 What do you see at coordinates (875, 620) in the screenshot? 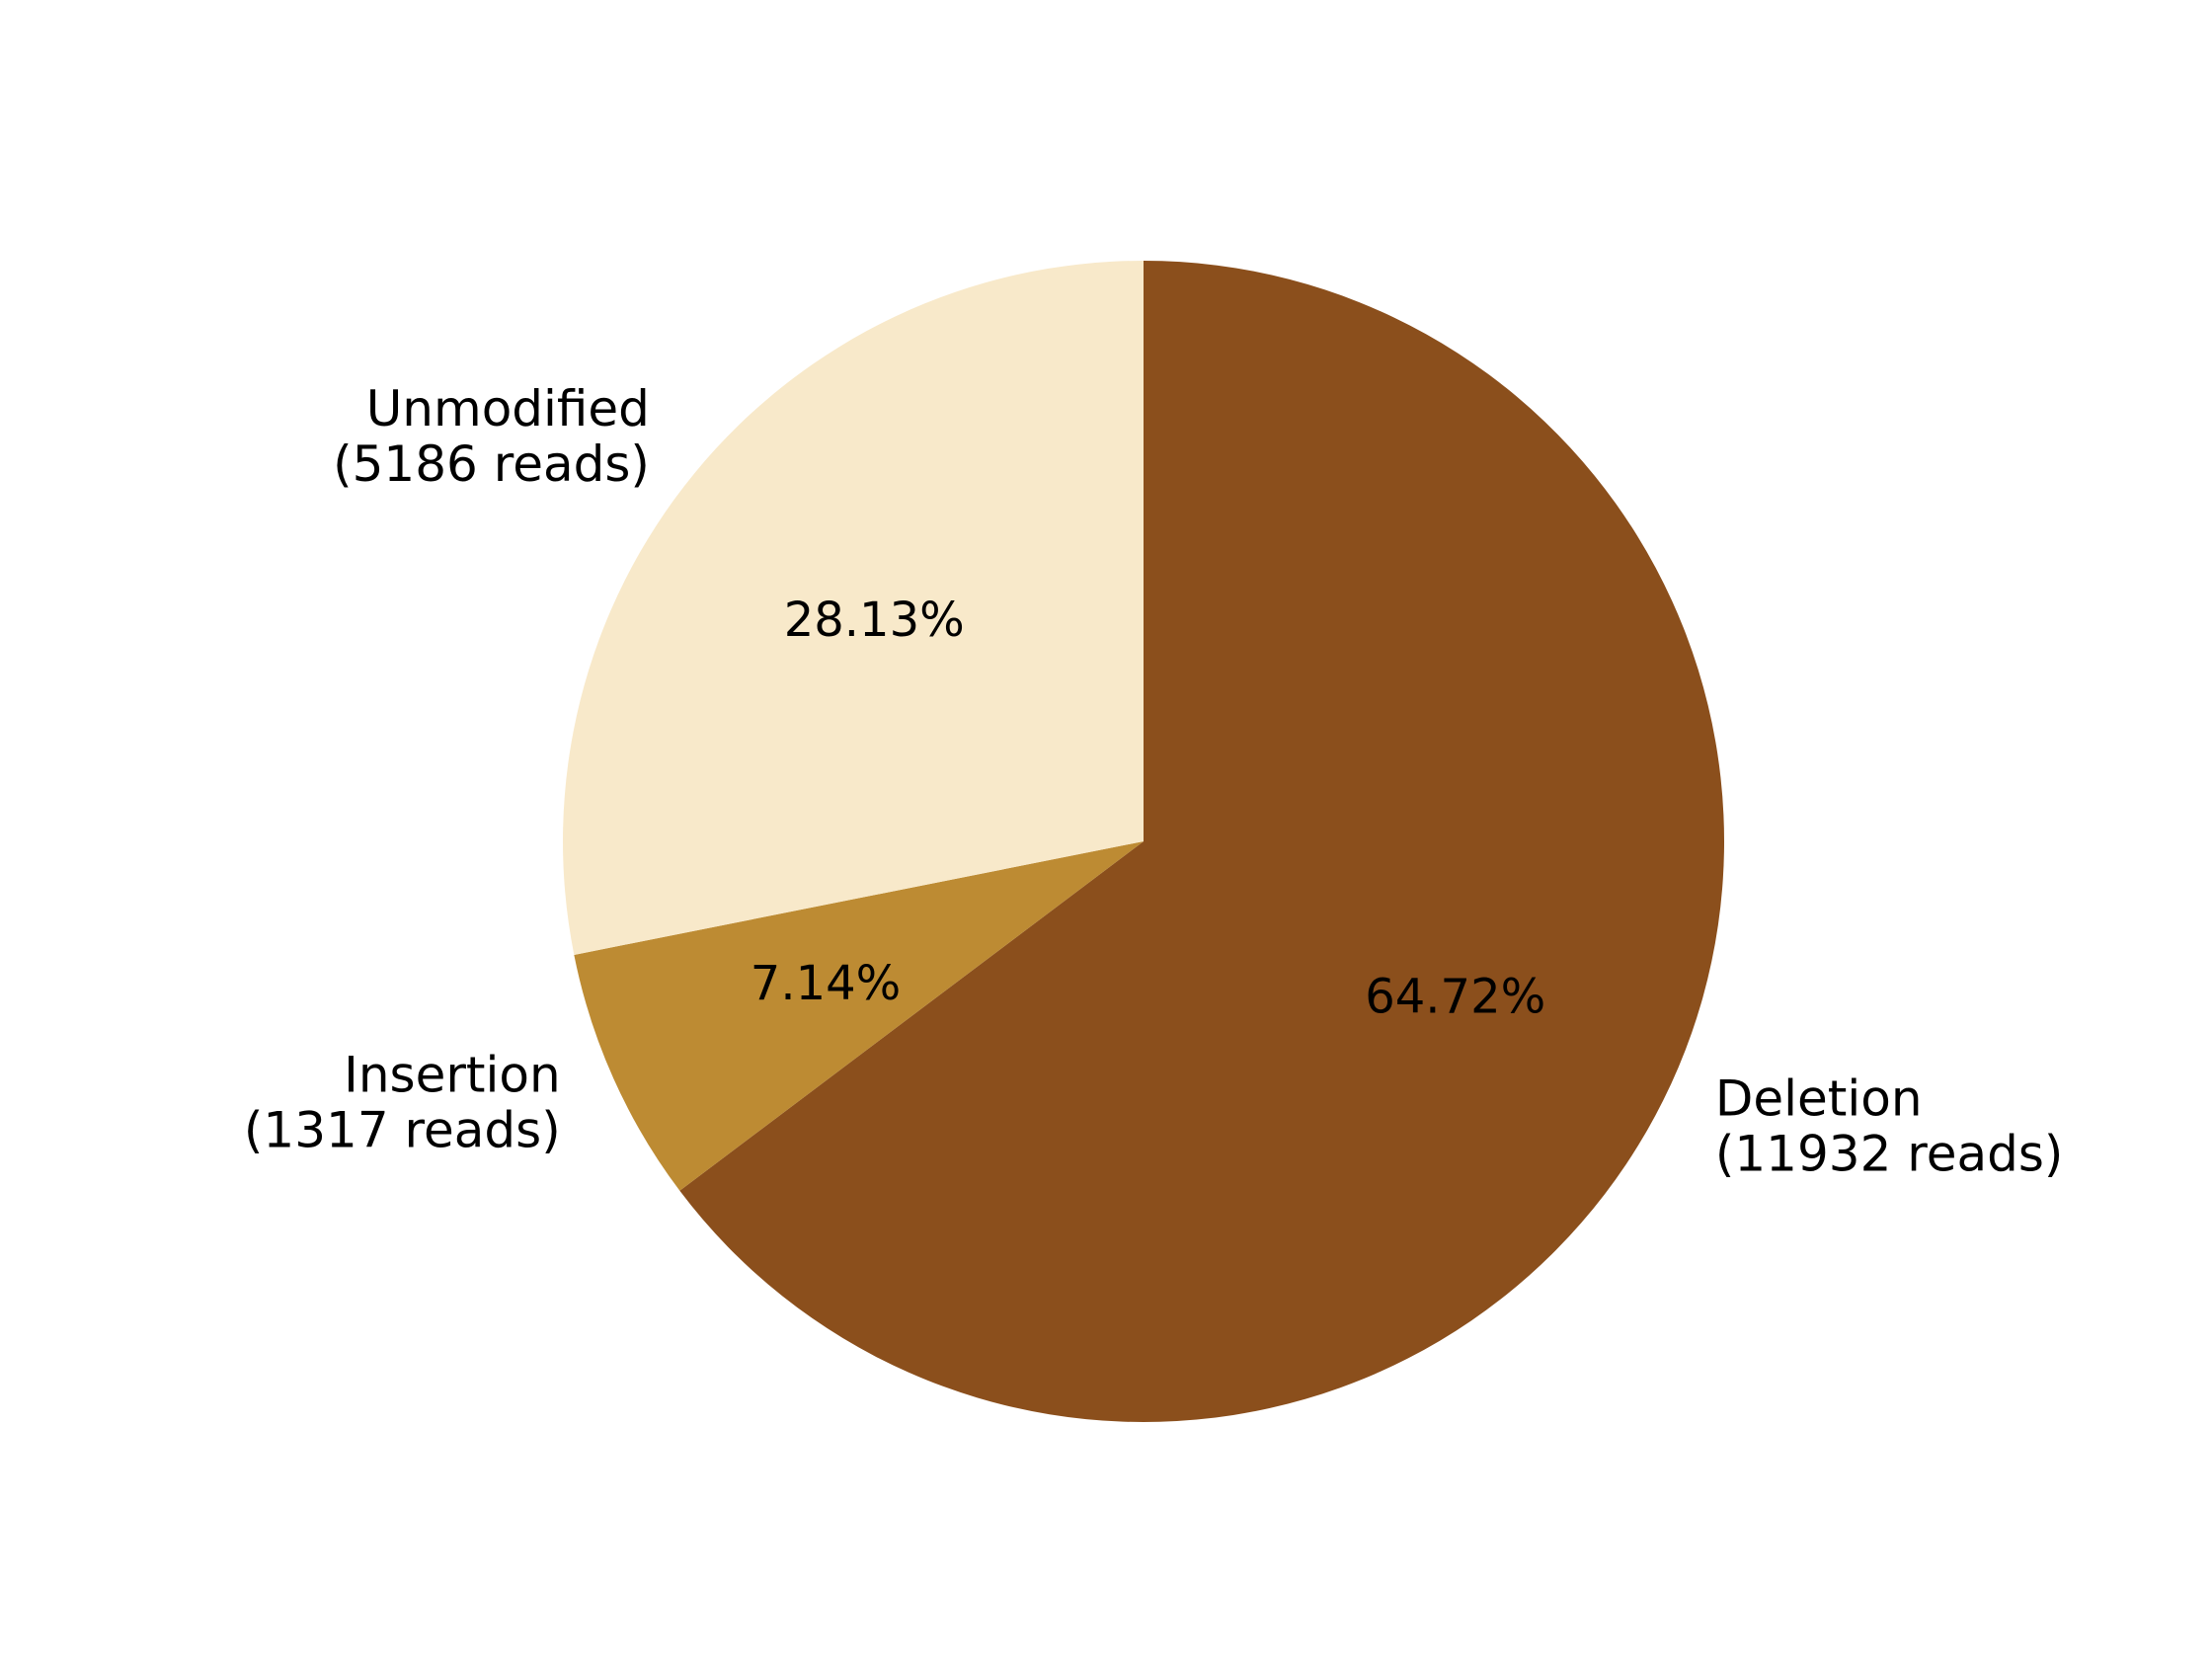
I see `percent-label-unmodified: 28.13%` at bounding box center [875, 620].